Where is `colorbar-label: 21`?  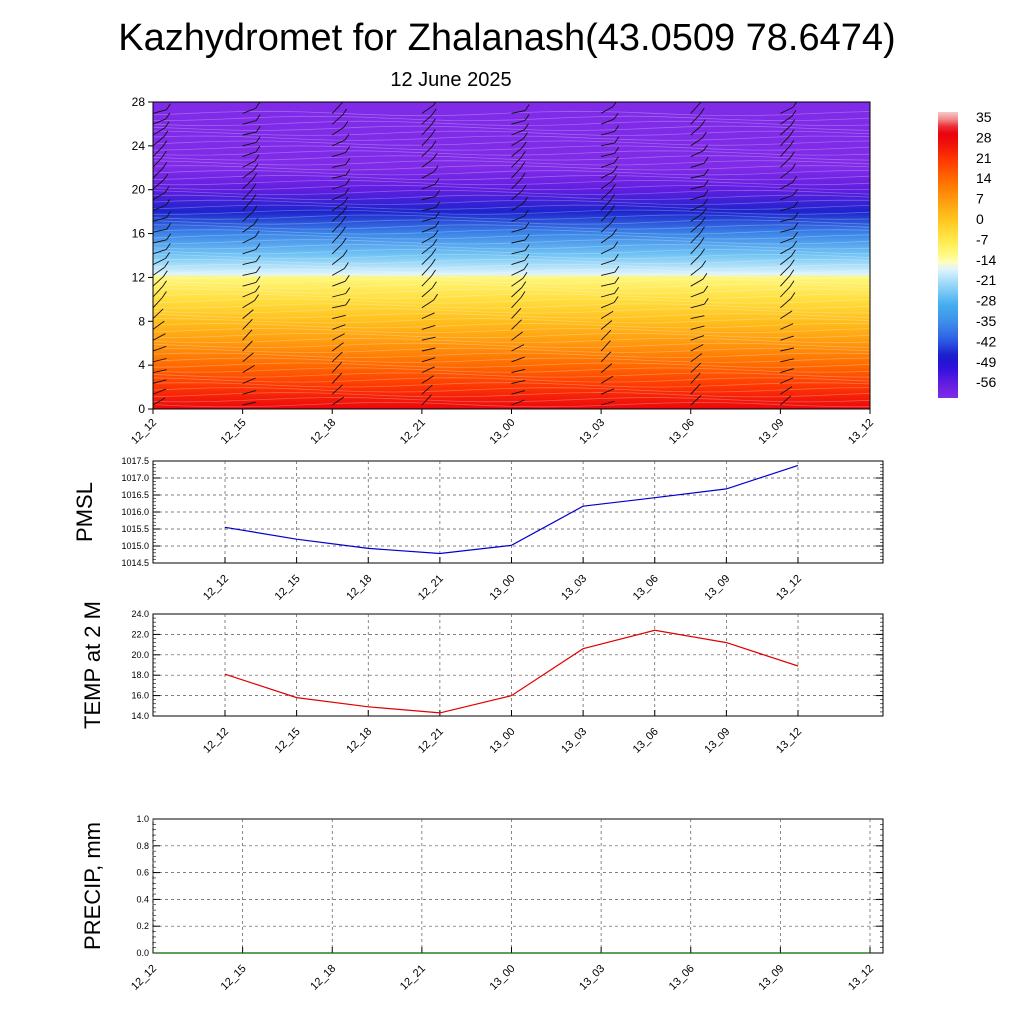 colorbar-label: 21 is located at coordinates (984, 158).